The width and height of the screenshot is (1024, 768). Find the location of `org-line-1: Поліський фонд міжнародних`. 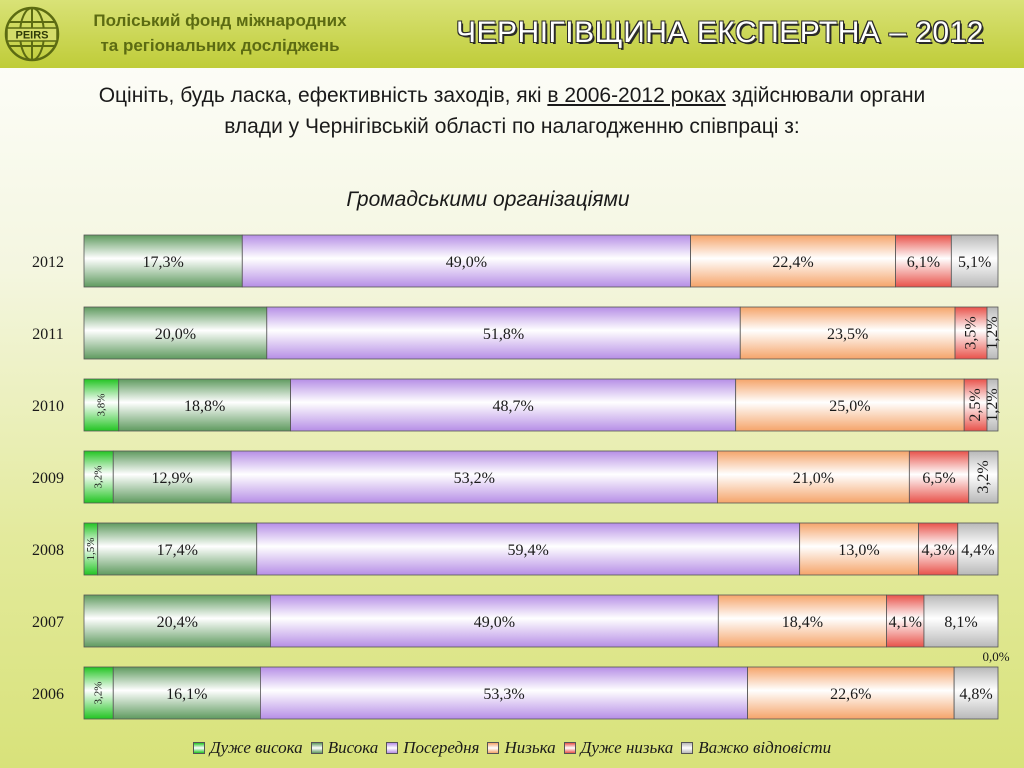

org-line-1: Поліський фонд міжнародних is located at coordinates (220, 20).